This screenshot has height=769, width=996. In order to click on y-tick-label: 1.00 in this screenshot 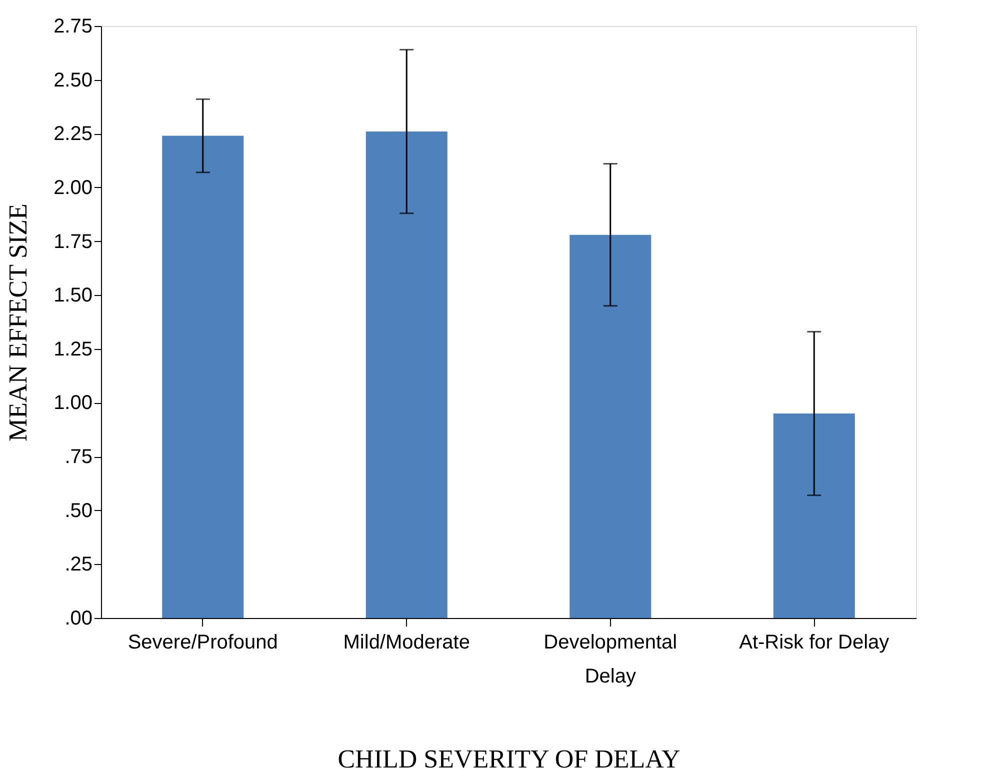, I will do `click(73, 403)`.